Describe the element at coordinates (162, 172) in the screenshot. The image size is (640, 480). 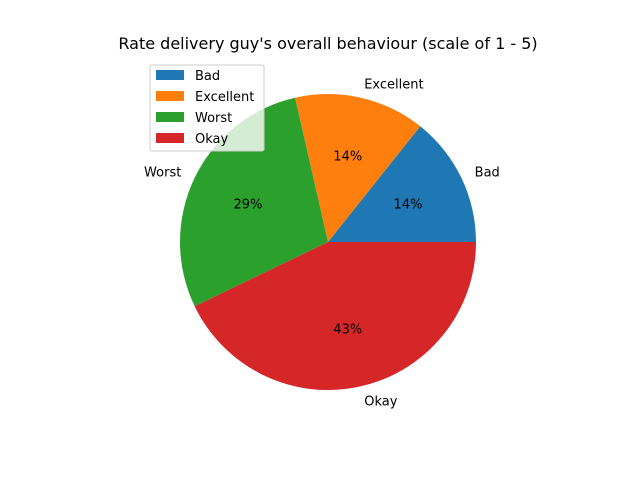
I see `slice-label-worst: Worst` at that location.